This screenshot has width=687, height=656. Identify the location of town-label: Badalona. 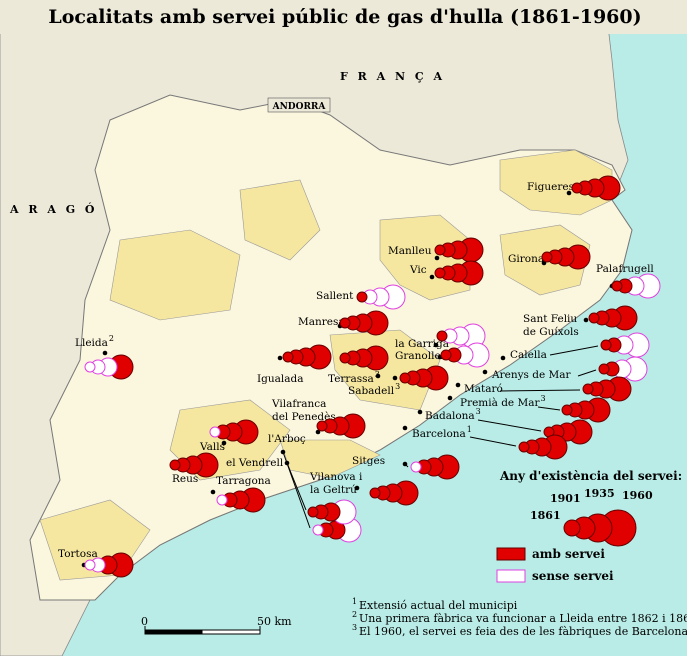
(450, 416).